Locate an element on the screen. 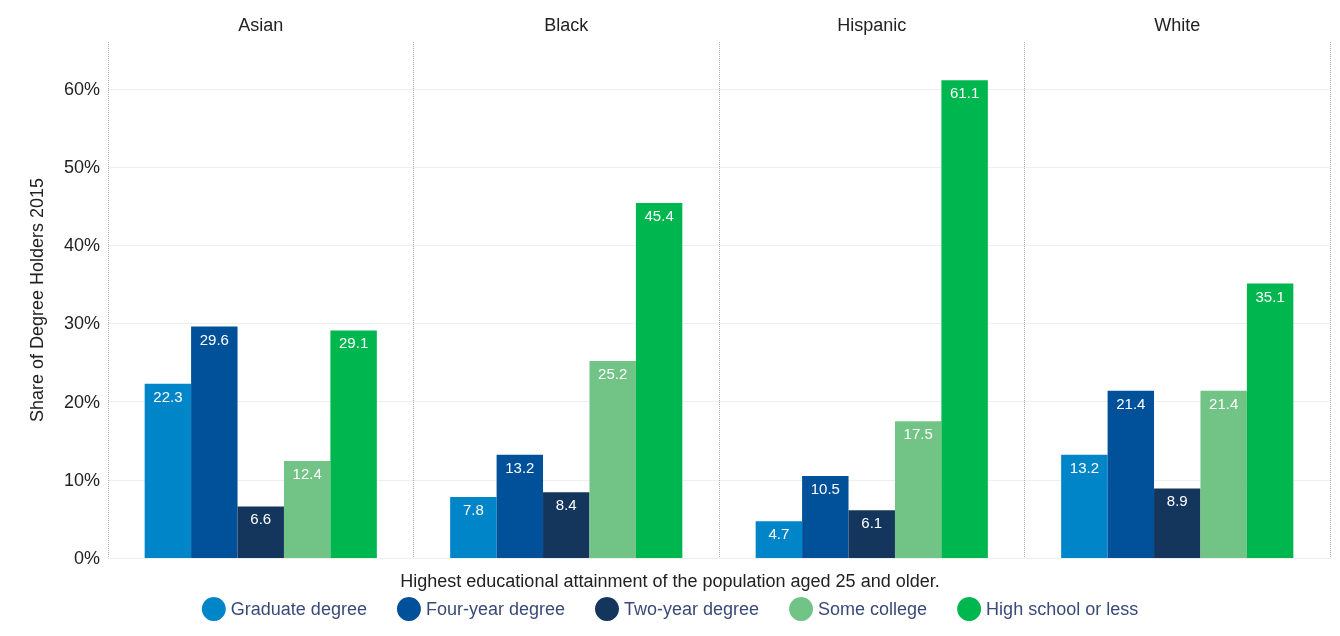 Image resolution: width=1340 pixels, height=636 pixels. data-label: 6.6 is located at coordinates (261, 519).